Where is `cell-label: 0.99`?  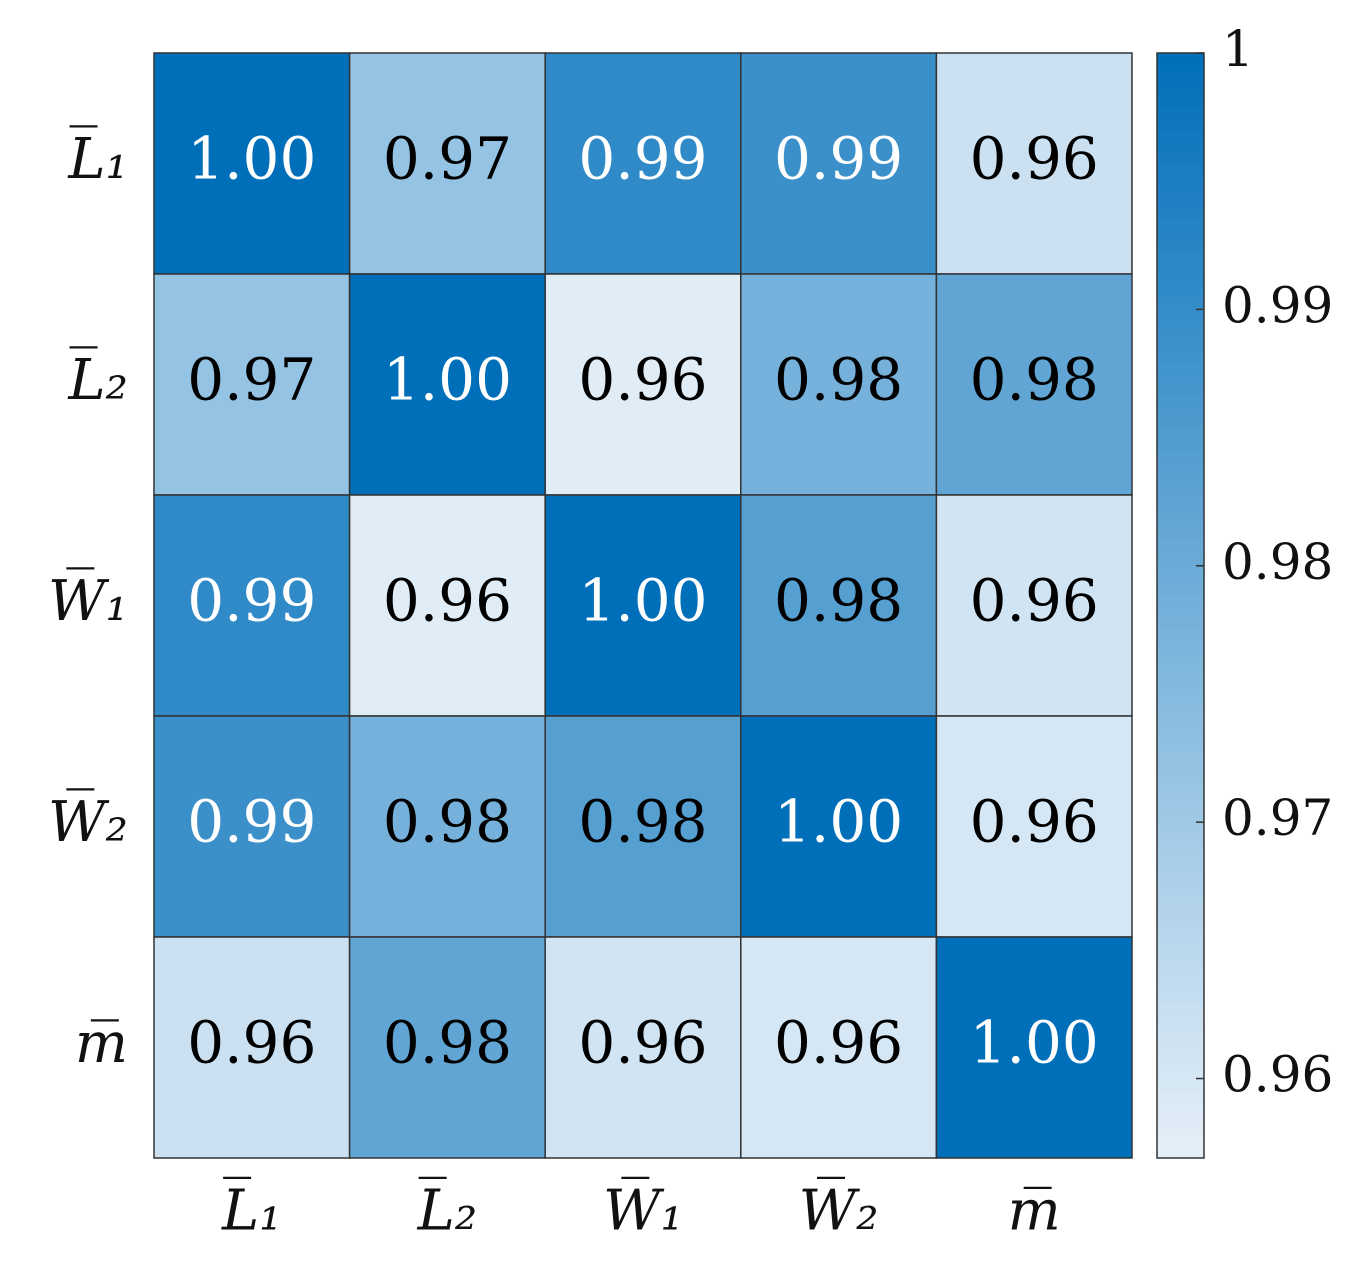
cell-label: 0.99 is located at coordinates (251, 822).